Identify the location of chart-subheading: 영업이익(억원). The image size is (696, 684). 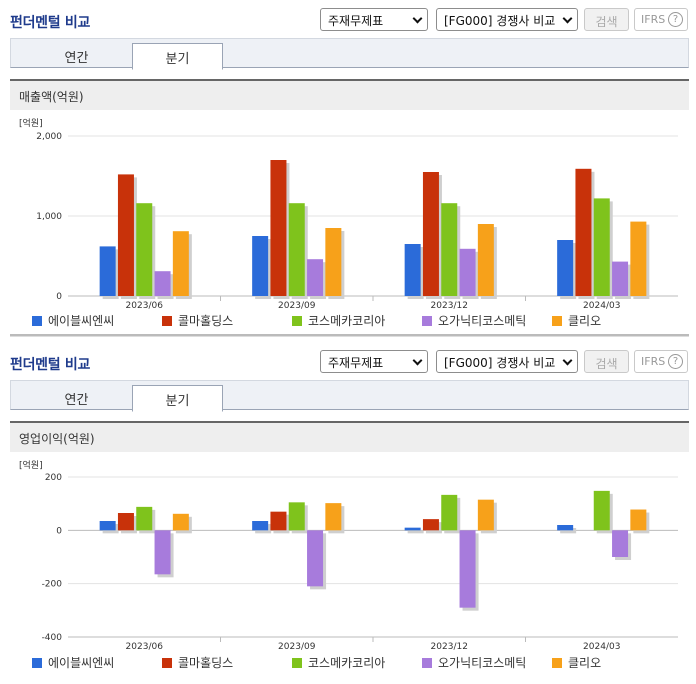
(349, 436).